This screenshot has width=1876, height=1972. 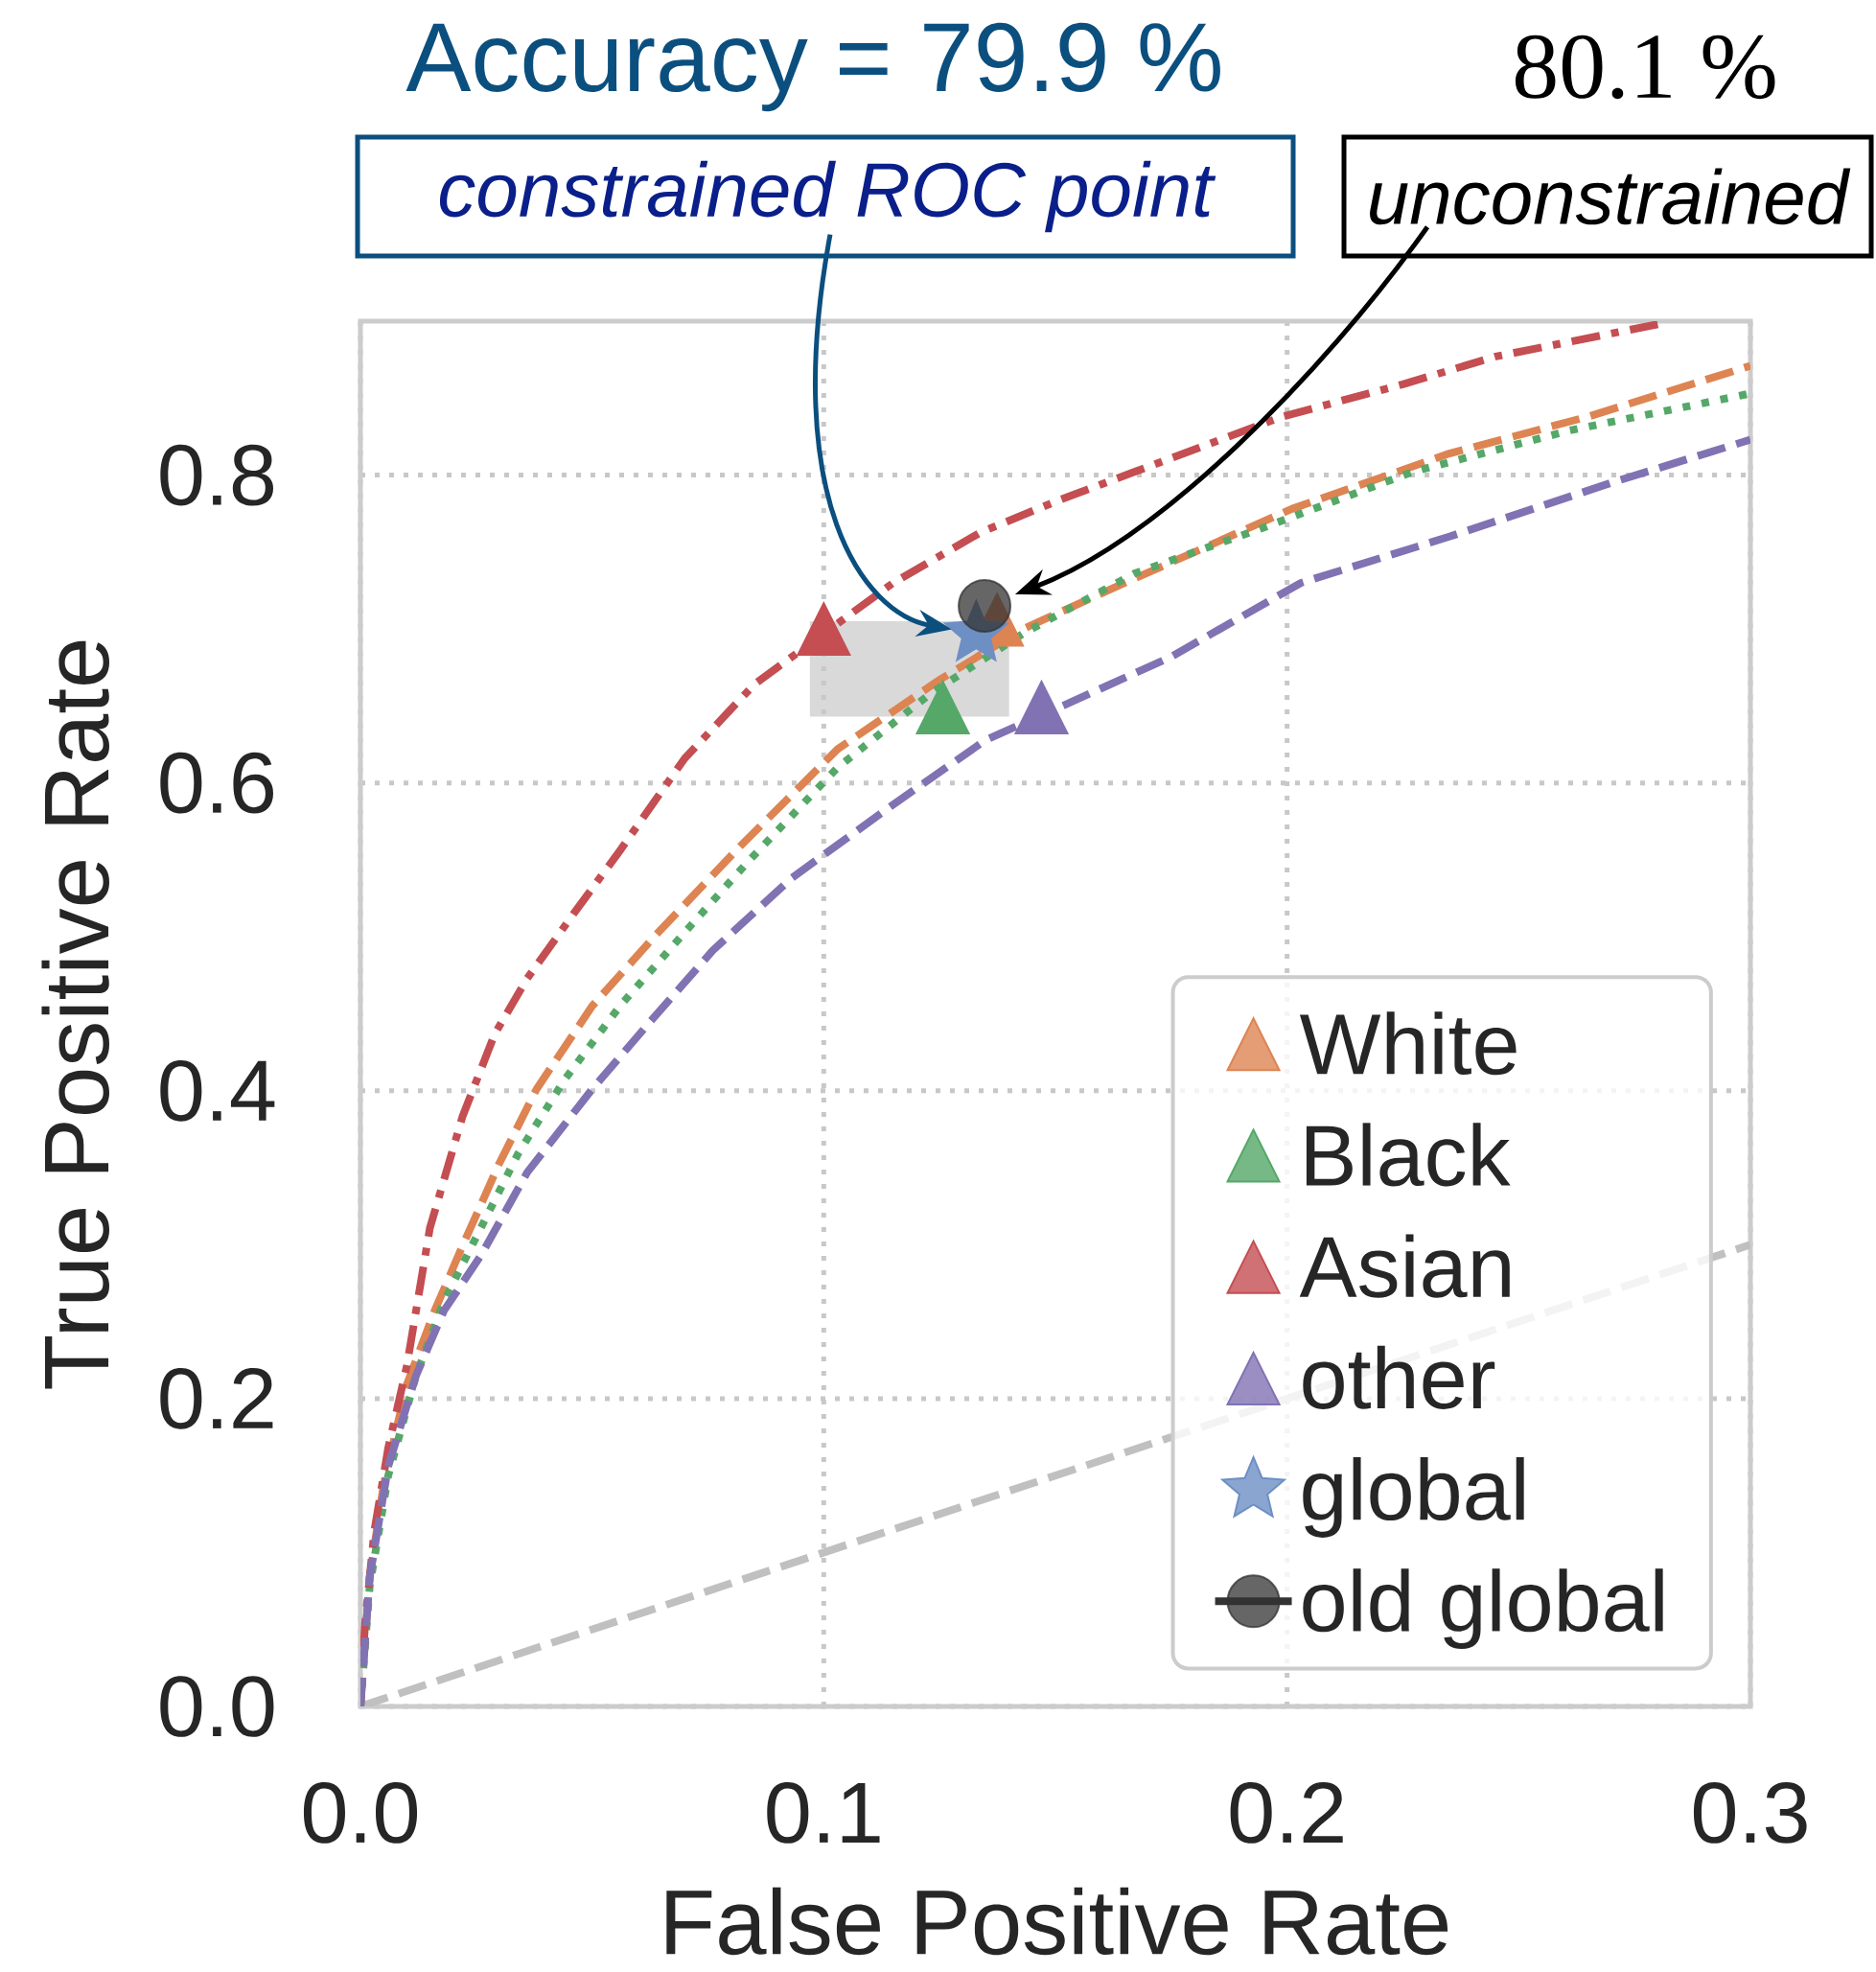 I want to click on legend-label: White, so click(x=1408, y=1043).